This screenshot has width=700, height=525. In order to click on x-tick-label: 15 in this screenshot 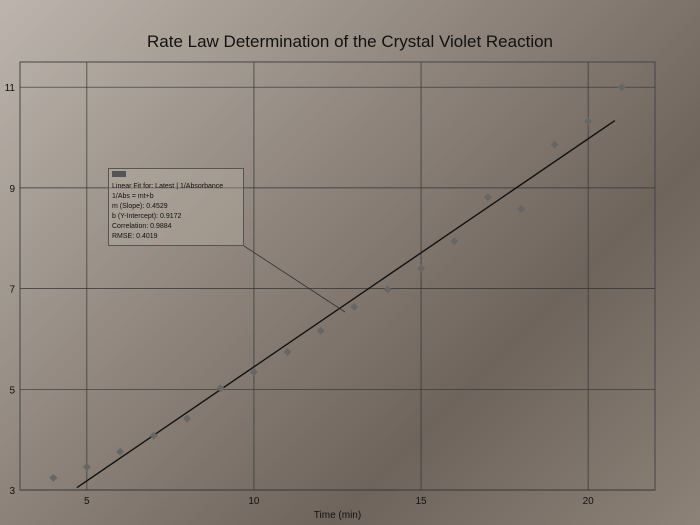, I will do `click(421, 501)`.